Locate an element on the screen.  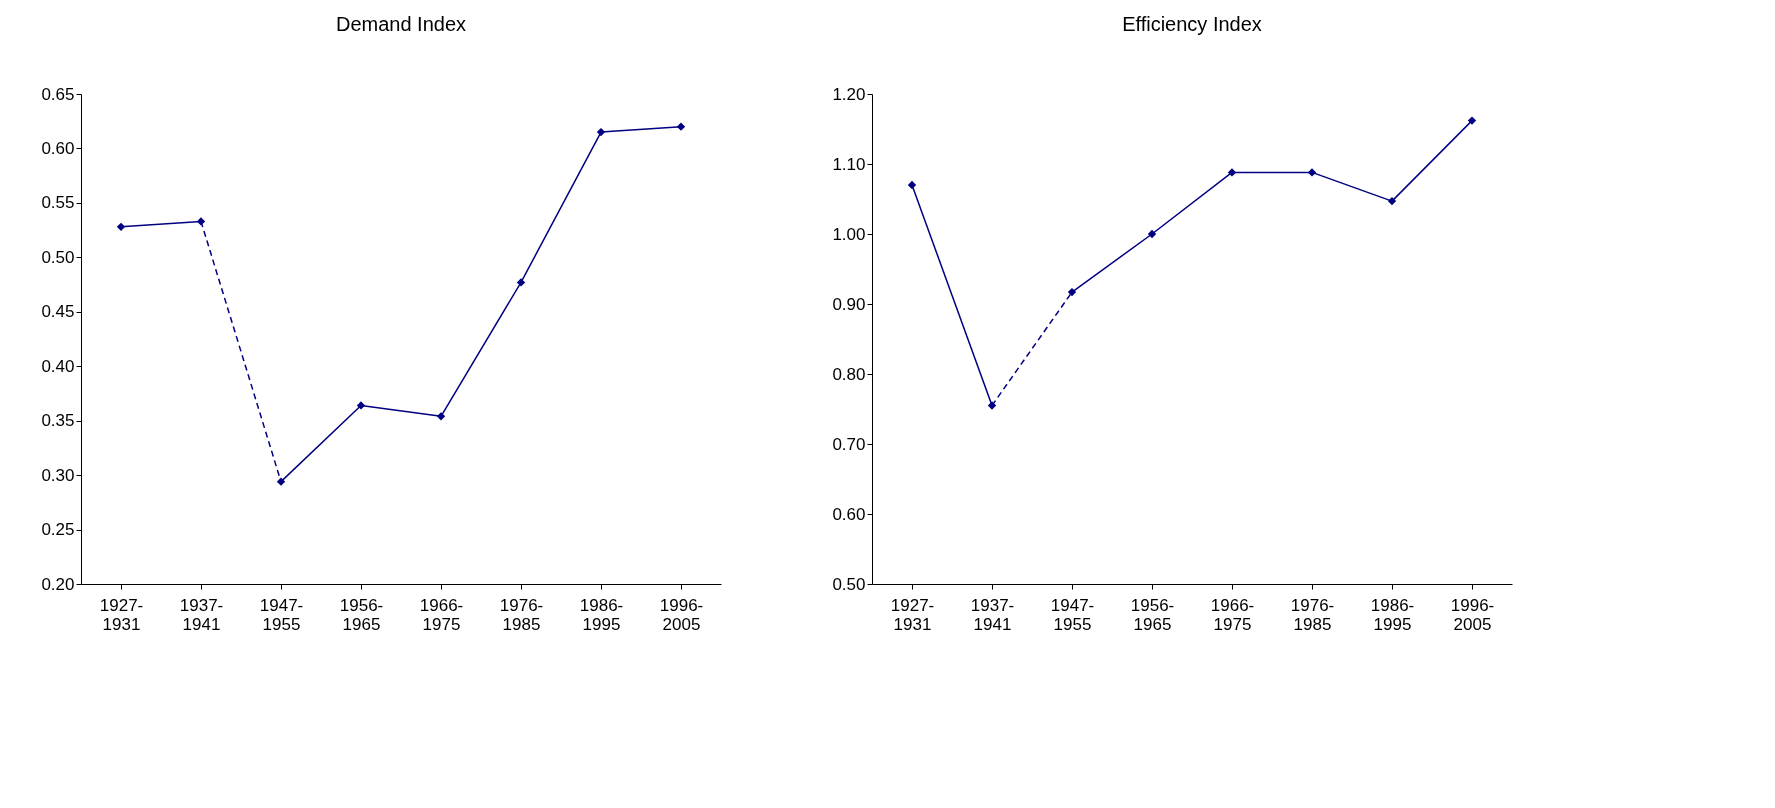
y-tick-label: 1.20 is located at coordinates (849, 94).